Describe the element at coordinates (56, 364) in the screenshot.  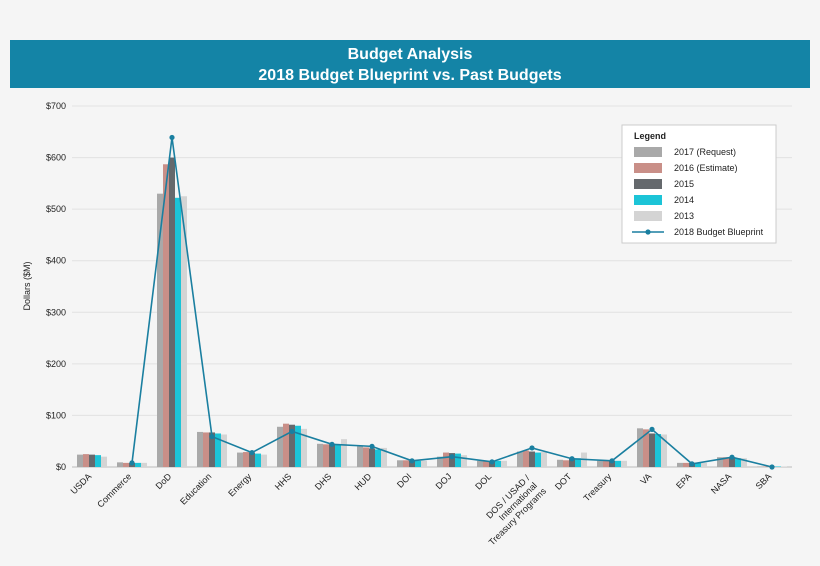
I see `y-tick-label: $200` at that location.